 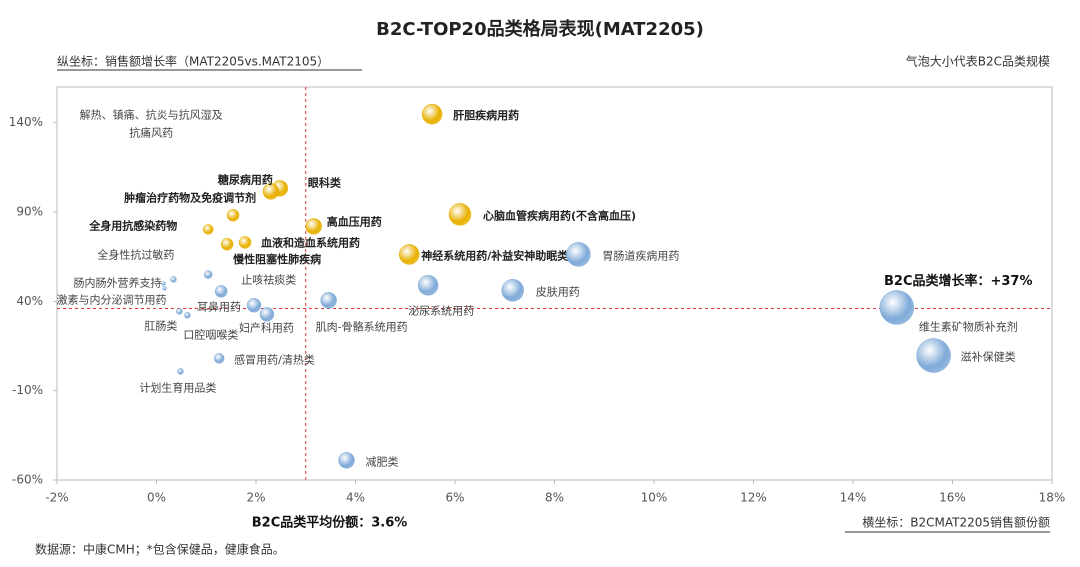 What do you see at coordinates (219, 306) in the screenshot?
I see `bubble-label: 耳鼻用药` at bounding box center [219, 306].